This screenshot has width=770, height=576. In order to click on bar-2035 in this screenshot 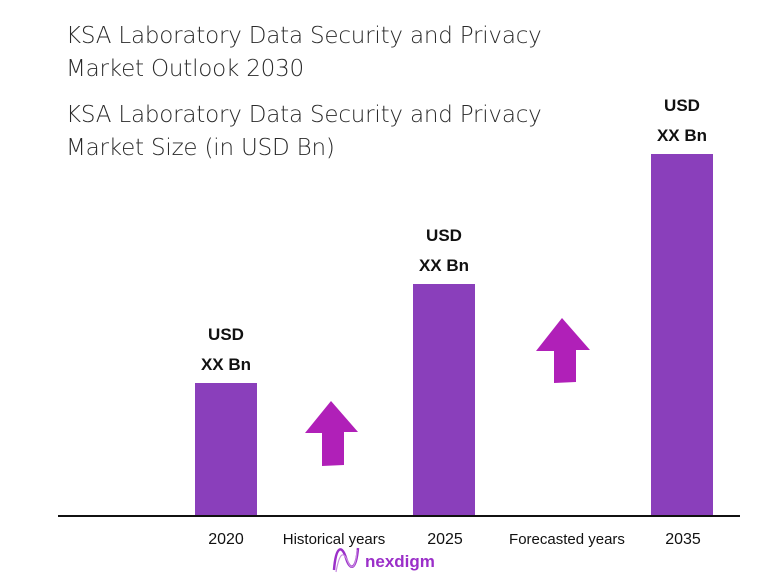, I will do `click(682, 334)`.